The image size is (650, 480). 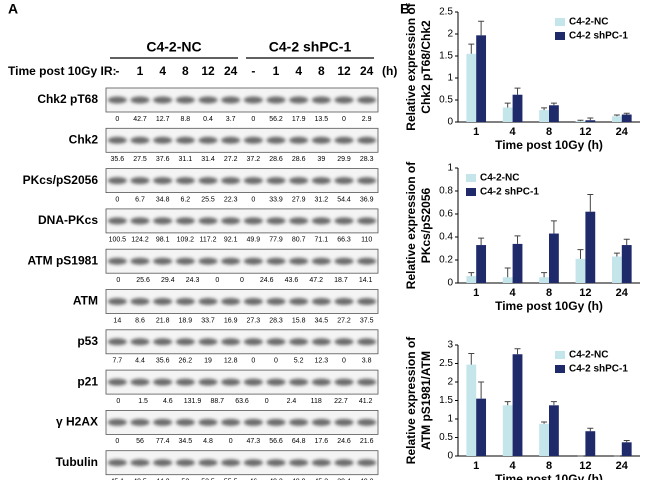 What do you see at coordinates (87, 381) in the screenshot?
I see `row-label: p21` at bounding box center [87, 381].